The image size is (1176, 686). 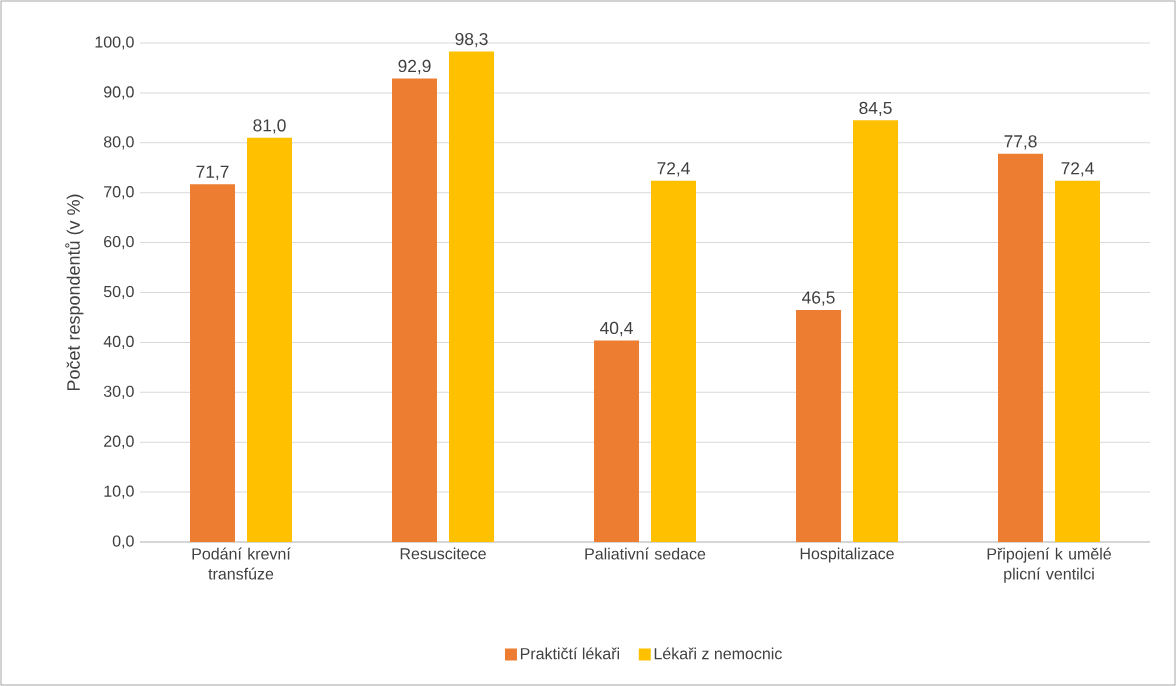 What do you see at coordinates (616, 329) in the screenshot?
I see `data-label: 40,4` at bounding box center [616, 329].